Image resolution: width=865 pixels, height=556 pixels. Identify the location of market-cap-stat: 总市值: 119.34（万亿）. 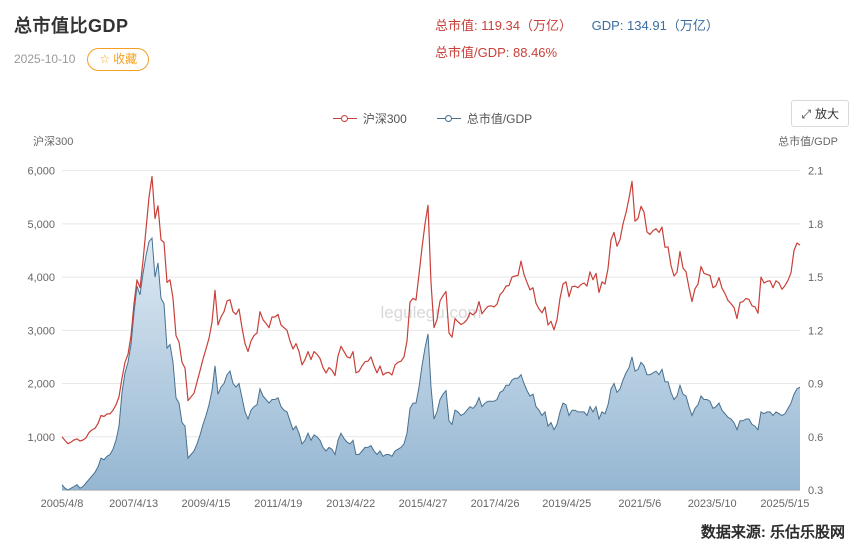
(504, 25).